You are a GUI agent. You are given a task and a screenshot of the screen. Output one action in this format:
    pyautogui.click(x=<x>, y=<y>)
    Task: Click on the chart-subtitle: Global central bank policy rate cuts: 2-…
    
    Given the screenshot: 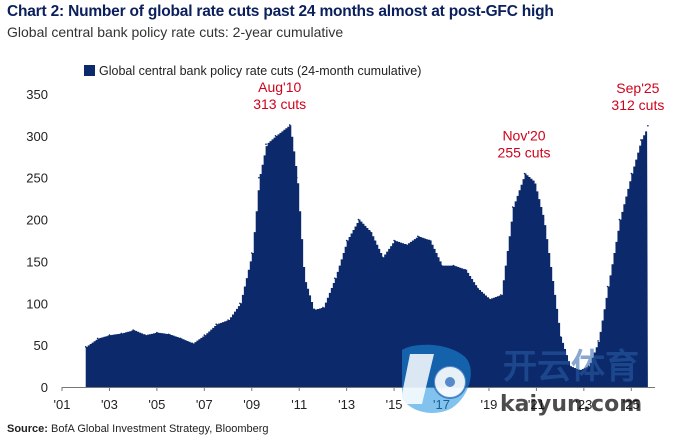 What is the action you would take?
    pyautogui.click(x=175, y=32)
    